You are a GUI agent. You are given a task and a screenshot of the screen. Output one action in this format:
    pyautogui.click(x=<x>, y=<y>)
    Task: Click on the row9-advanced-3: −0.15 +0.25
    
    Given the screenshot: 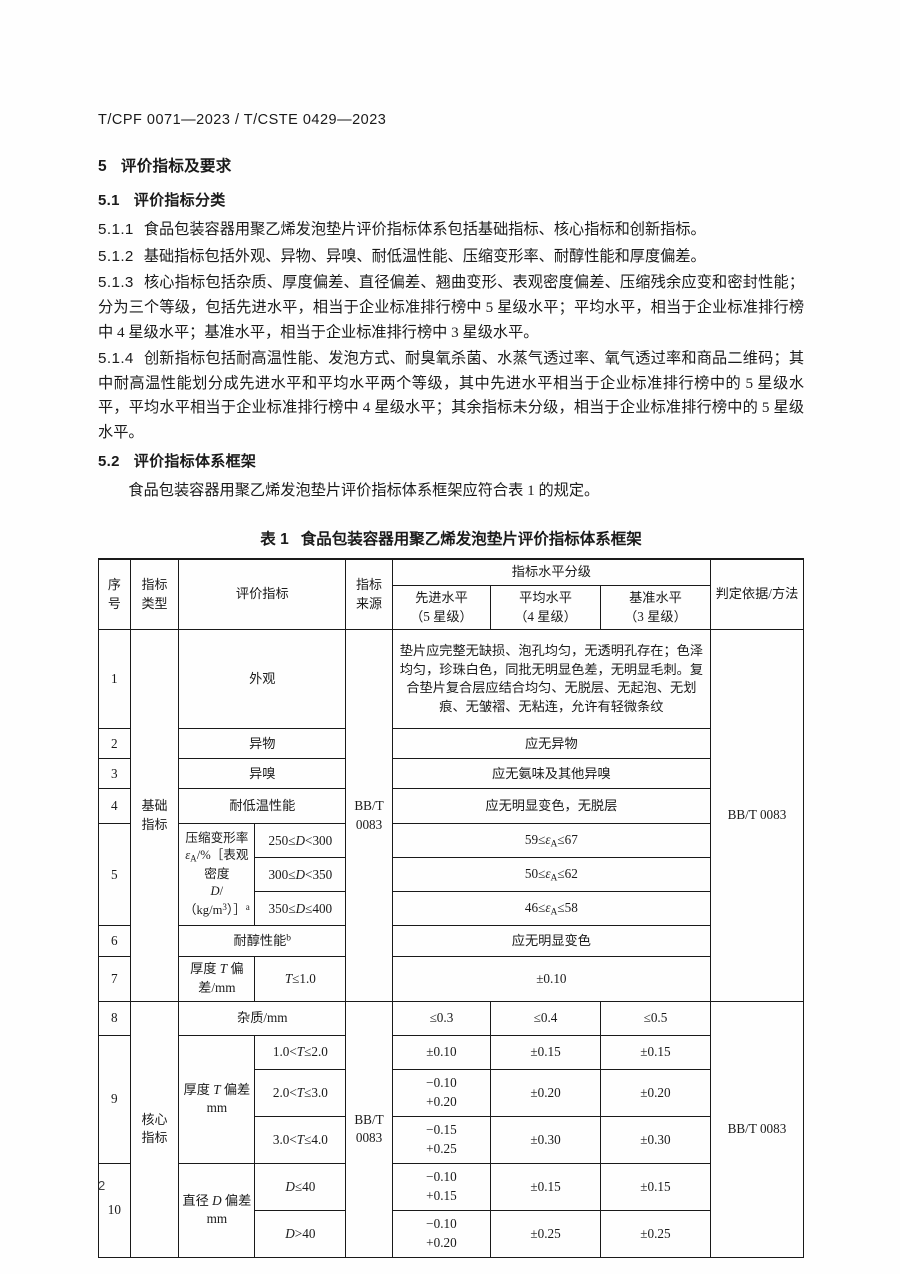 What is the action you would take?
    pyautogui.click(x=441, y=1139)
    